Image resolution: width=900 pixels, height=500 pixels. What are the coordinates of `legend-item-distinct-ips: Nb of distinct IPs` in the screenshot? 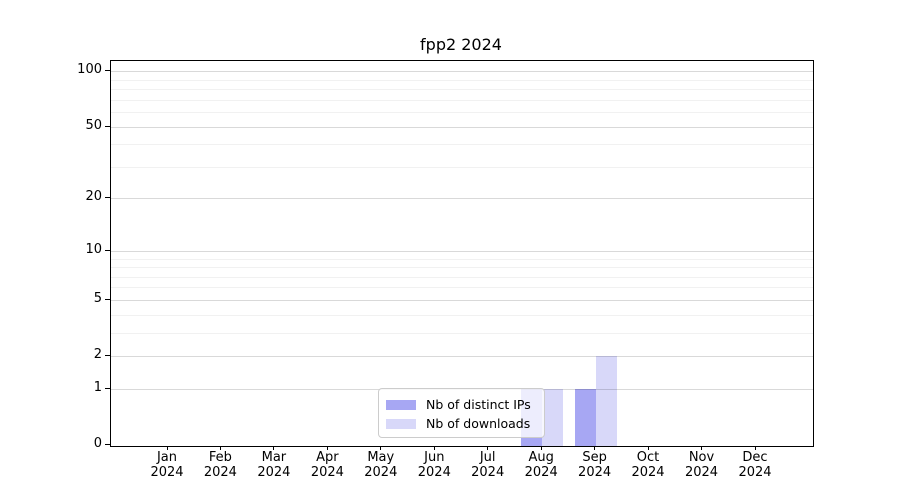 It's located at (465, 404).